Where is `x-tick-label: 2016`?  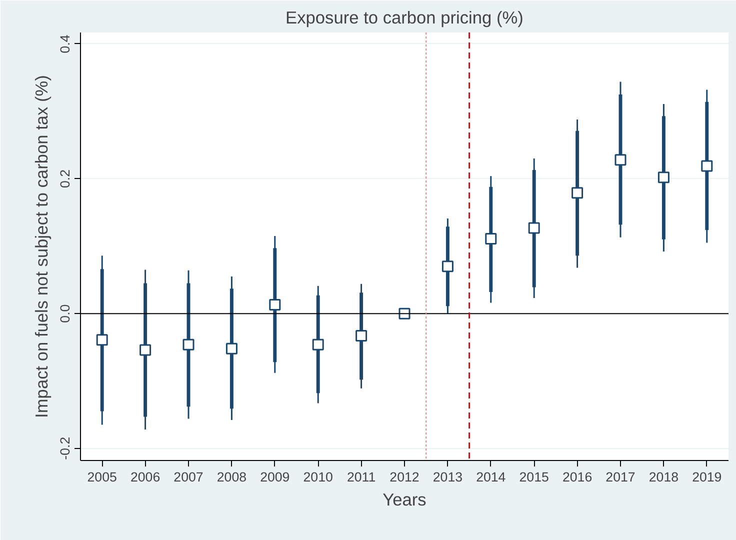 x-tick-label: 2016 is located at coordinates (577, 477).